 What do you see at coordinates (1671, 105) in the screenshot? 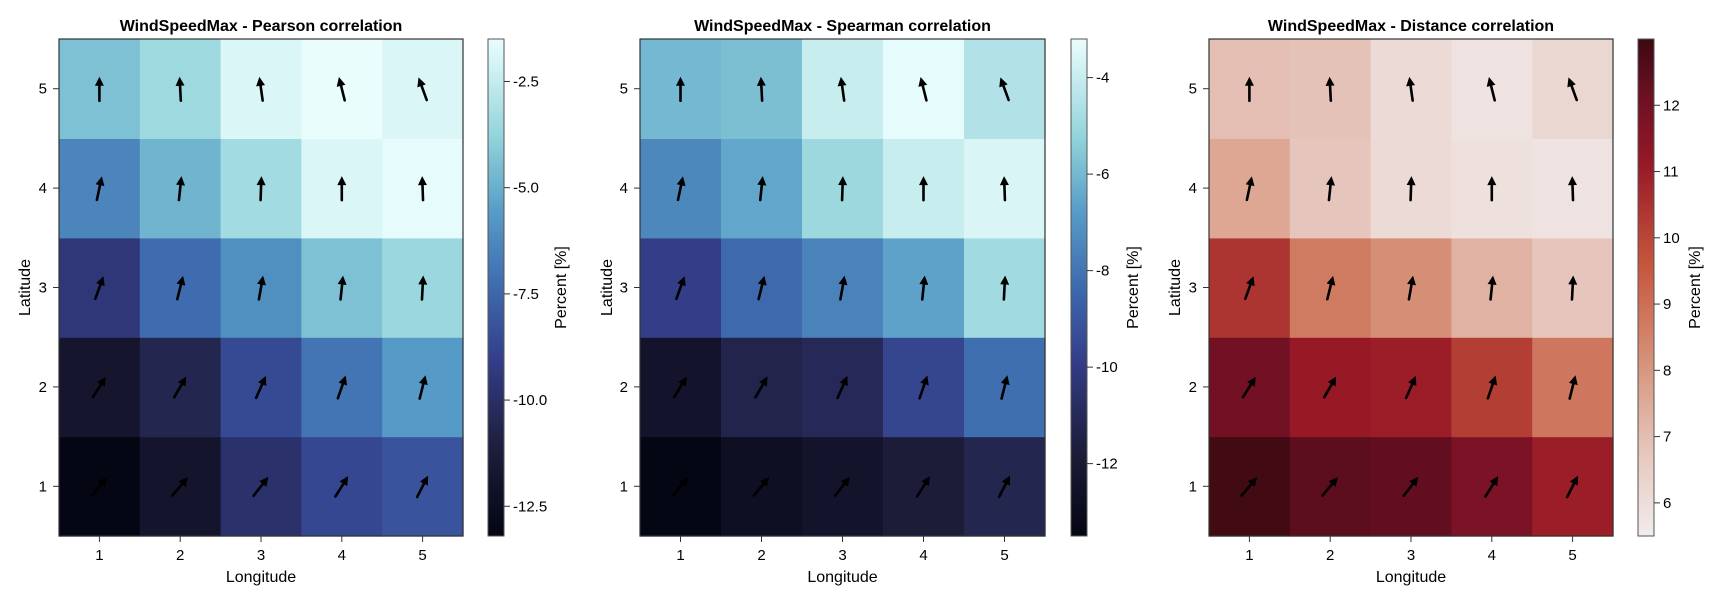
I see `colorbar-tick-label: 12` at bounding box center [1671, 105].